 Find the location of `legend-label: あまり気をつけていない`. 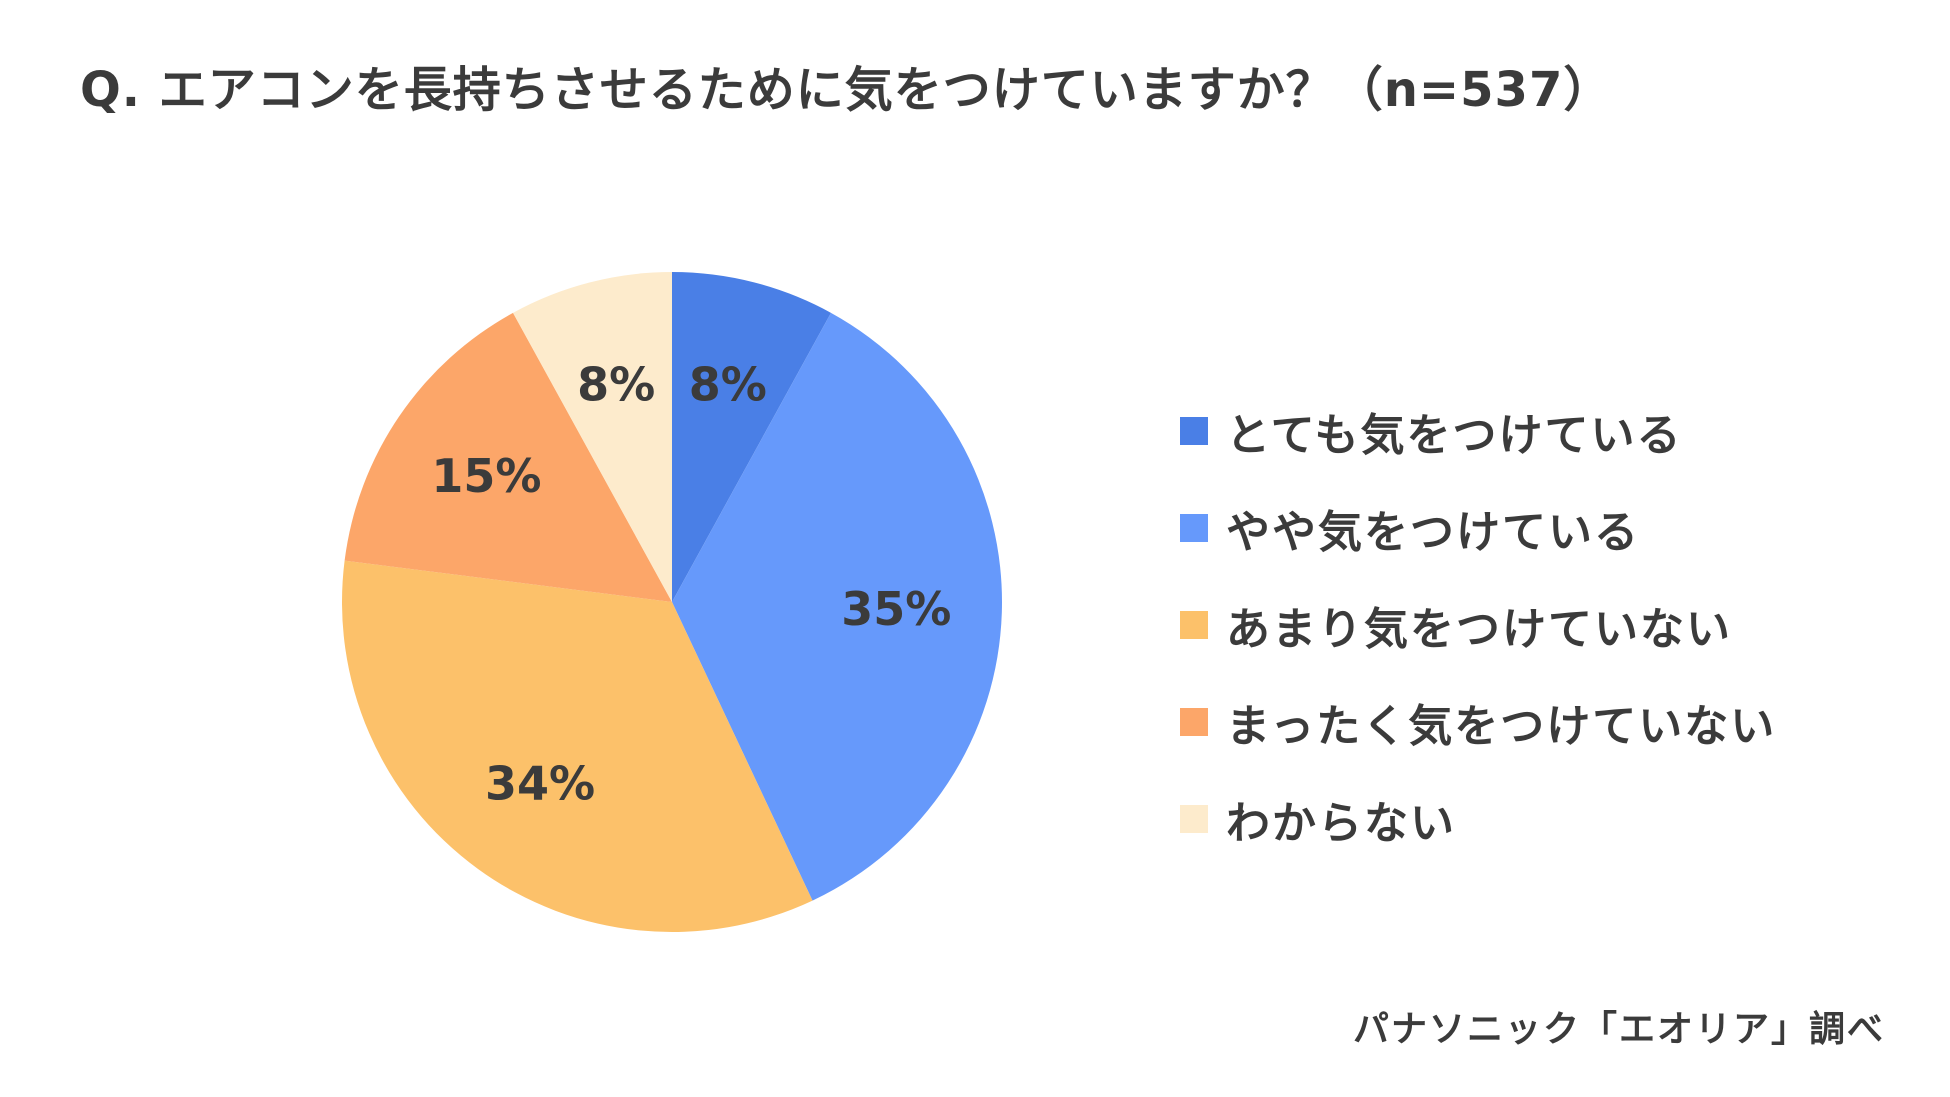

legend-label: あまり気をつけていない is located at coordinates (1479, 629).